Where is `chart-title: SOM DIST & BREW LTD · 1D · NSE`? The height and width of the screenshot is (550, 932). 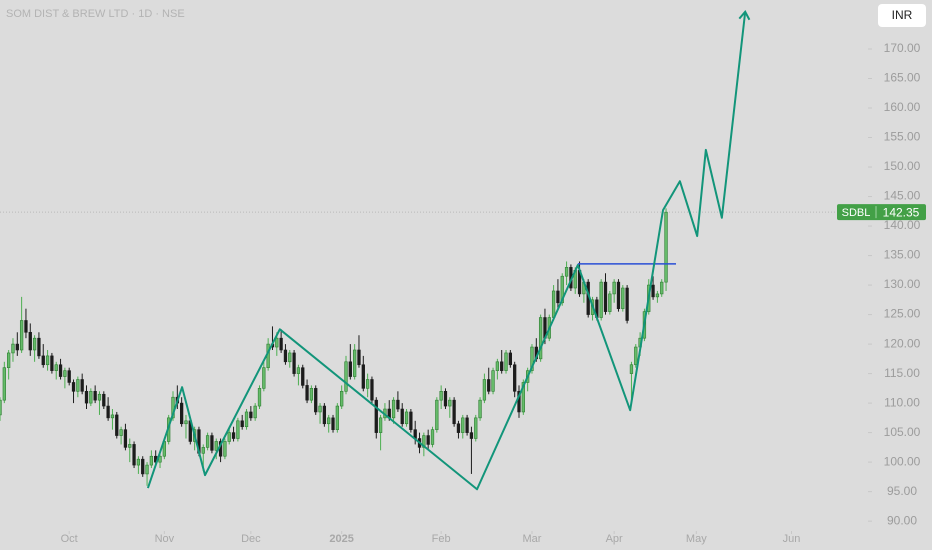
chart-title: SOM DIST & BREW LTD · 1D · NSE is located at coordinates (95, 14).